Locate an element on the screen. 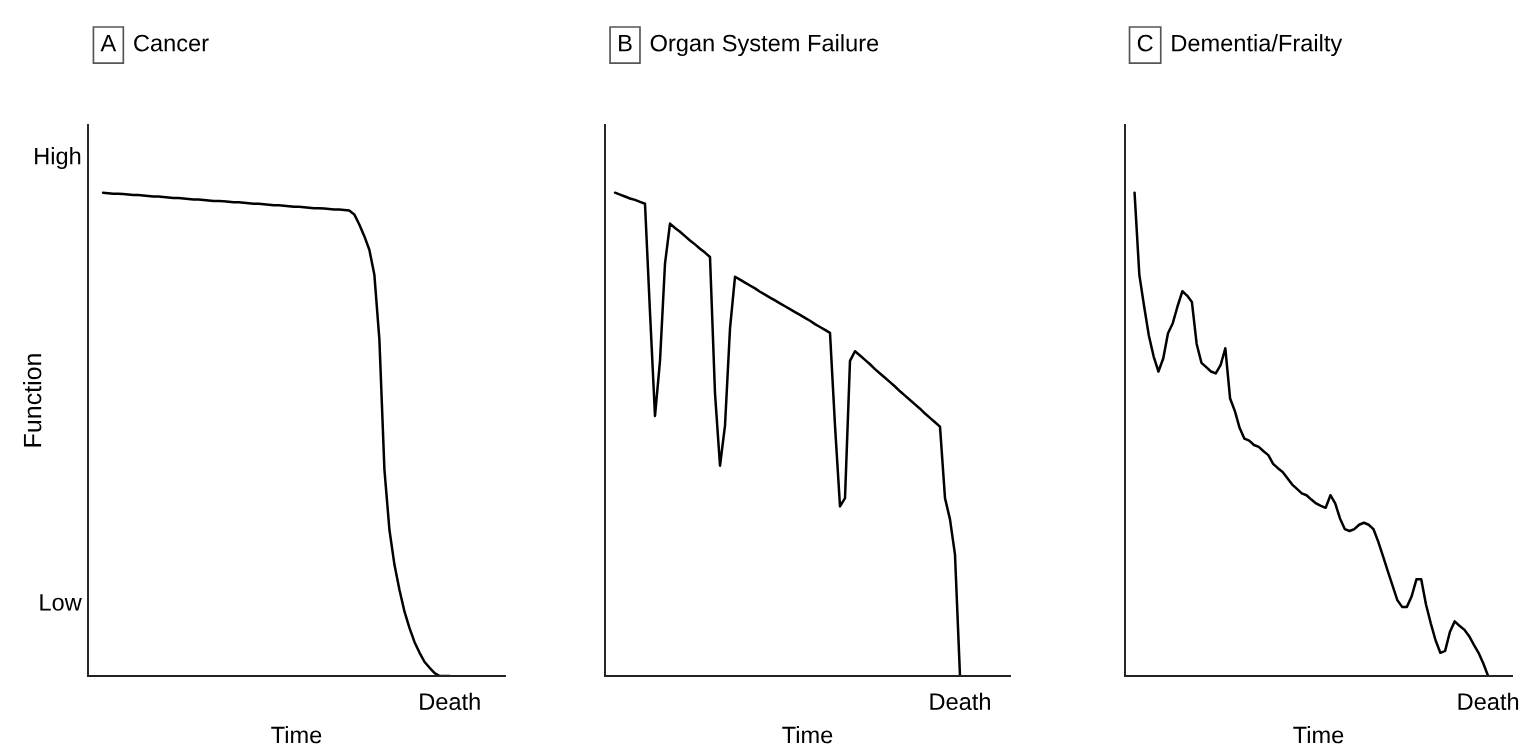  chart-title: B is located at coordinates (625, 43).